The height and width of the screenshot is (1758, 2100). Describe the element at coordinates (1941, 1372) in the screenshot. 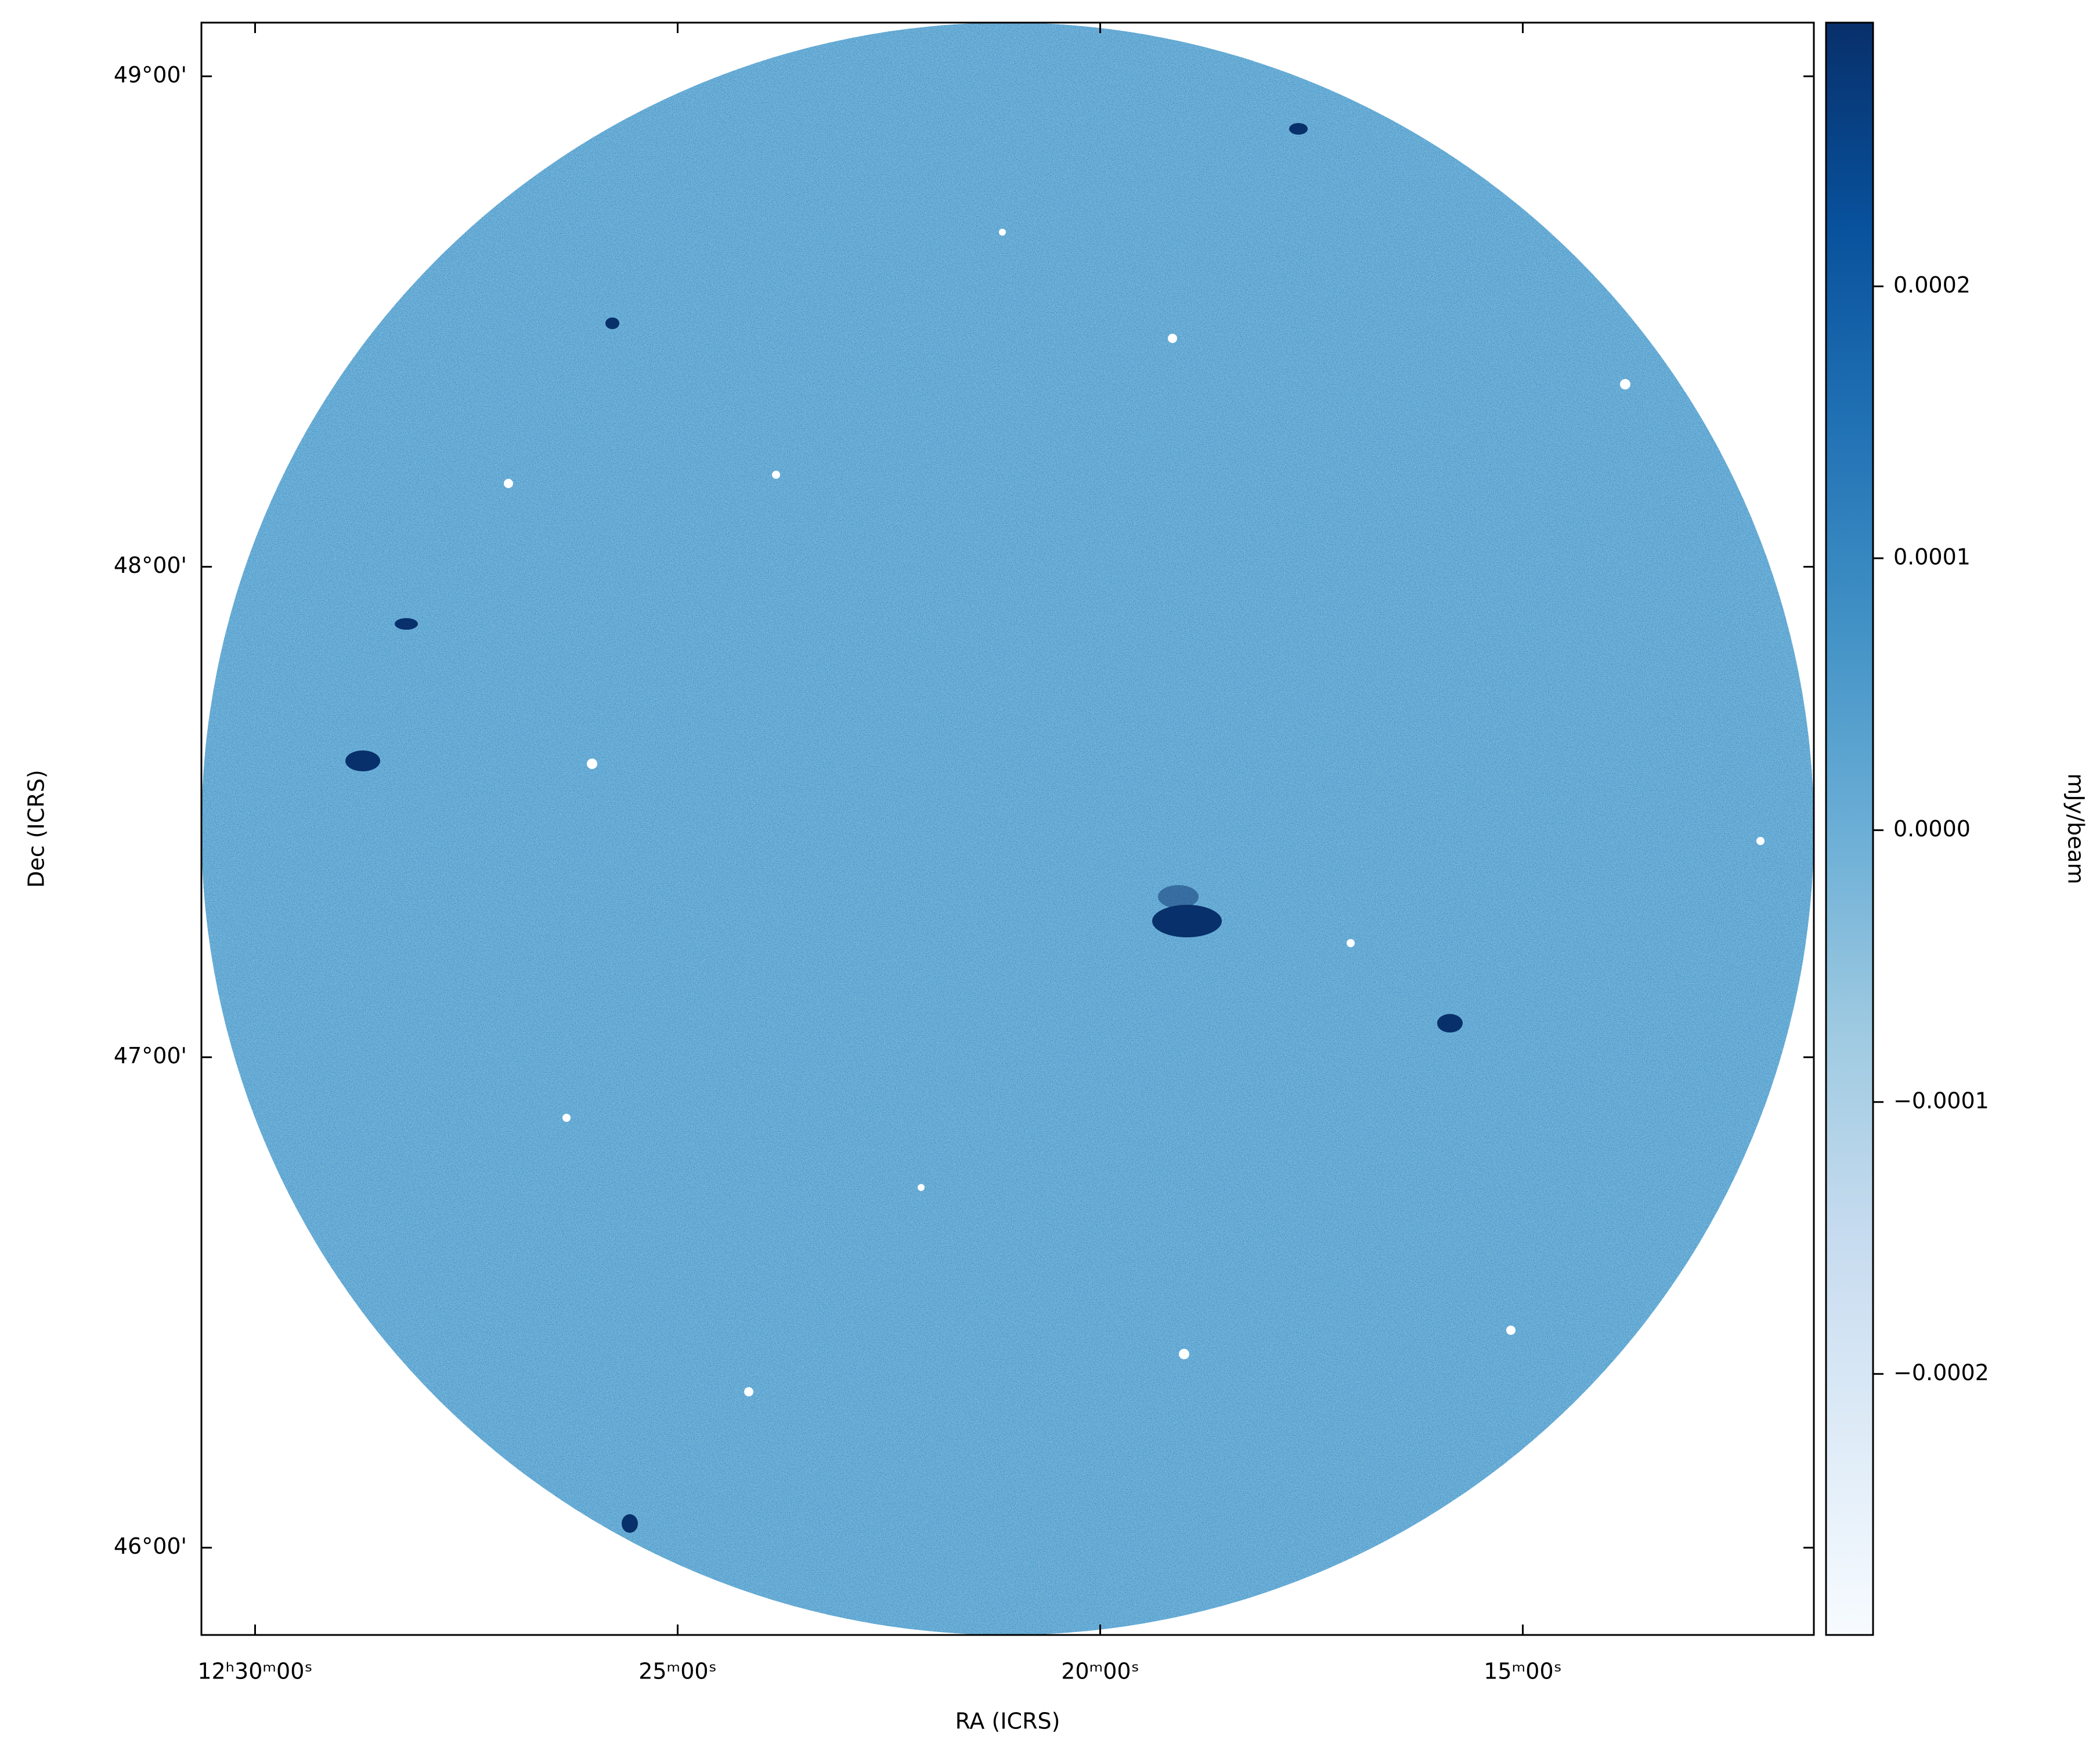

I see `colorbar-tick-label: −0.0002` at that location.